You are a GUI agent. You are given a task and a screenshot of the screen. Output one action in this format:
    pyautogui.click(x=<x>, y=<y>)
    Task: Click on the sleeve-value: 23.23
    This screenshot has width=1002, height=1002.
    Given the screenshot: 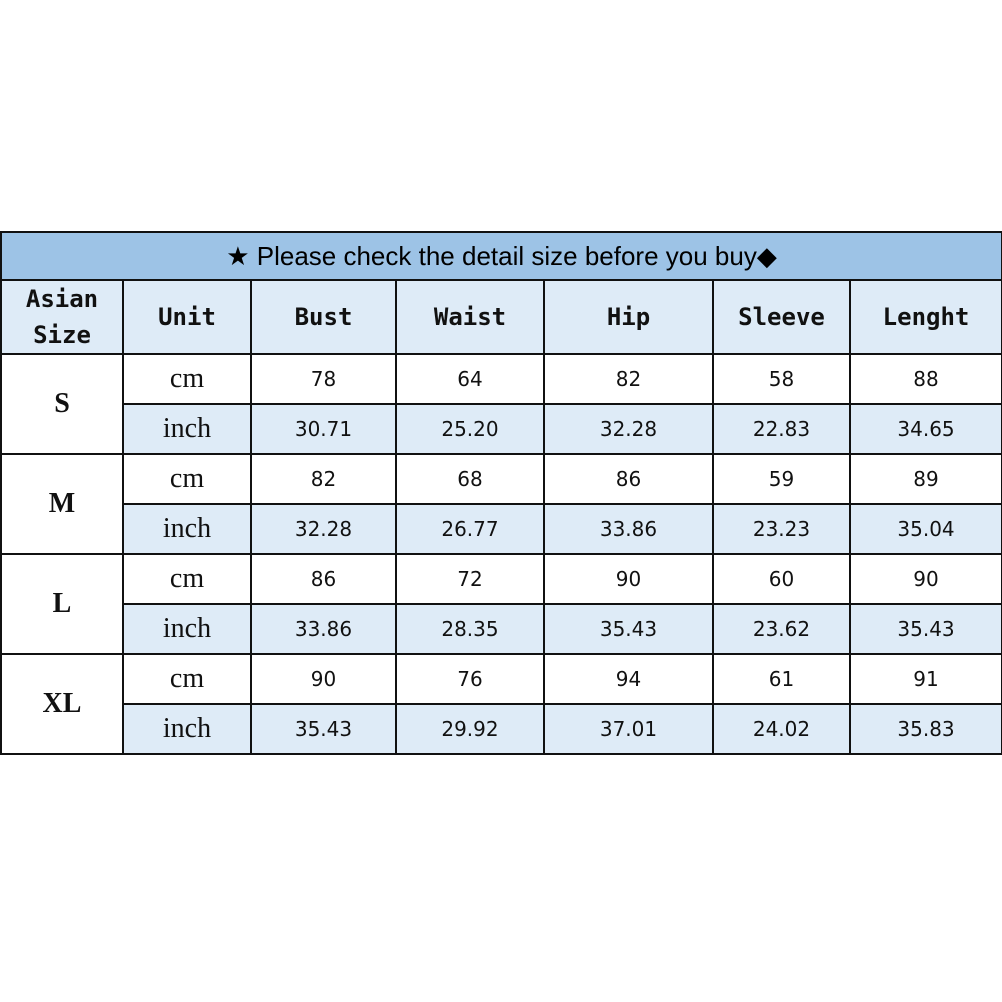 What is the action you would take?
    pyautogui.click(x=781, y=529)
    